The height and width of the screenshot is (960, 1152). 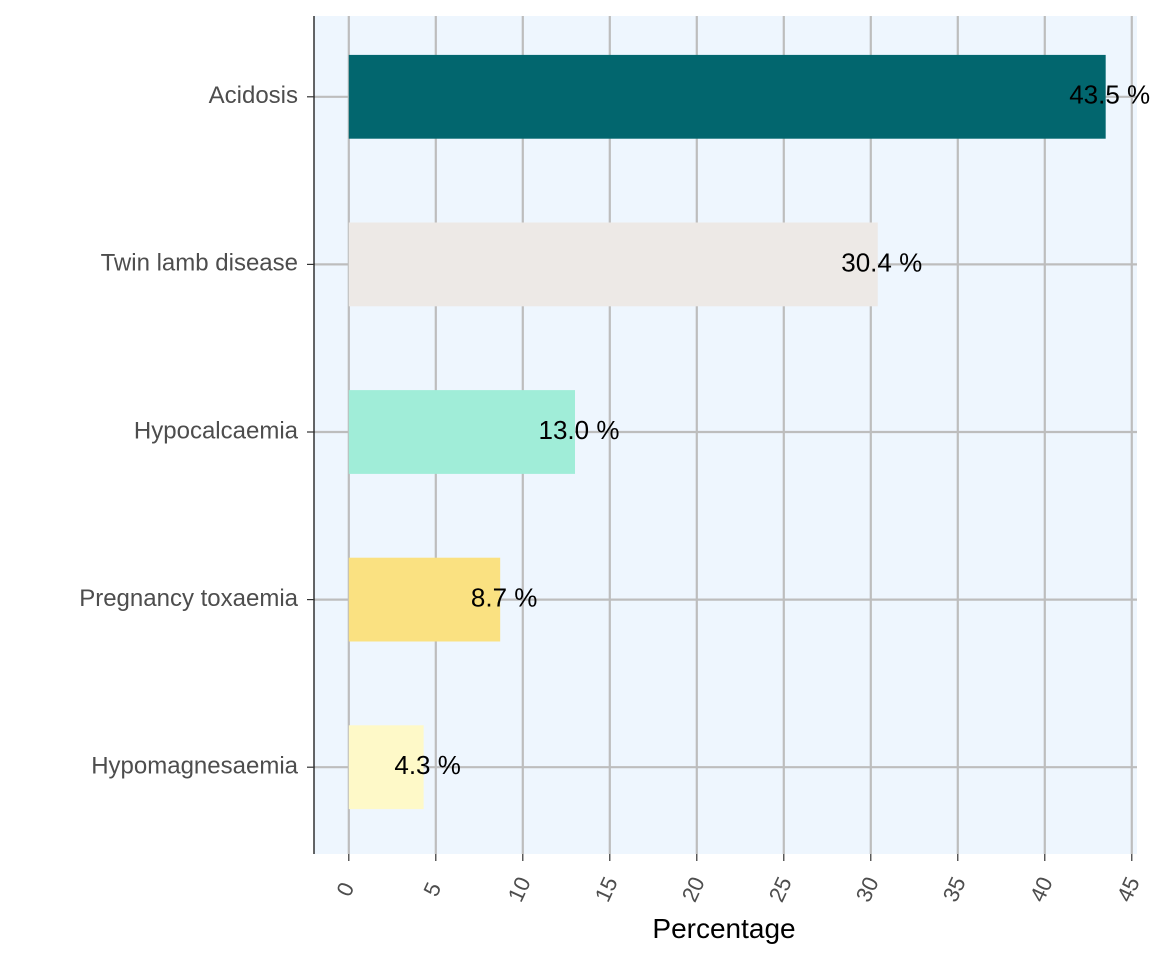 What do you see at coordinates (194, 766) in the screenshot?
I see `category-label: Hypomagnesaemia` at bounding box center [194, 766].